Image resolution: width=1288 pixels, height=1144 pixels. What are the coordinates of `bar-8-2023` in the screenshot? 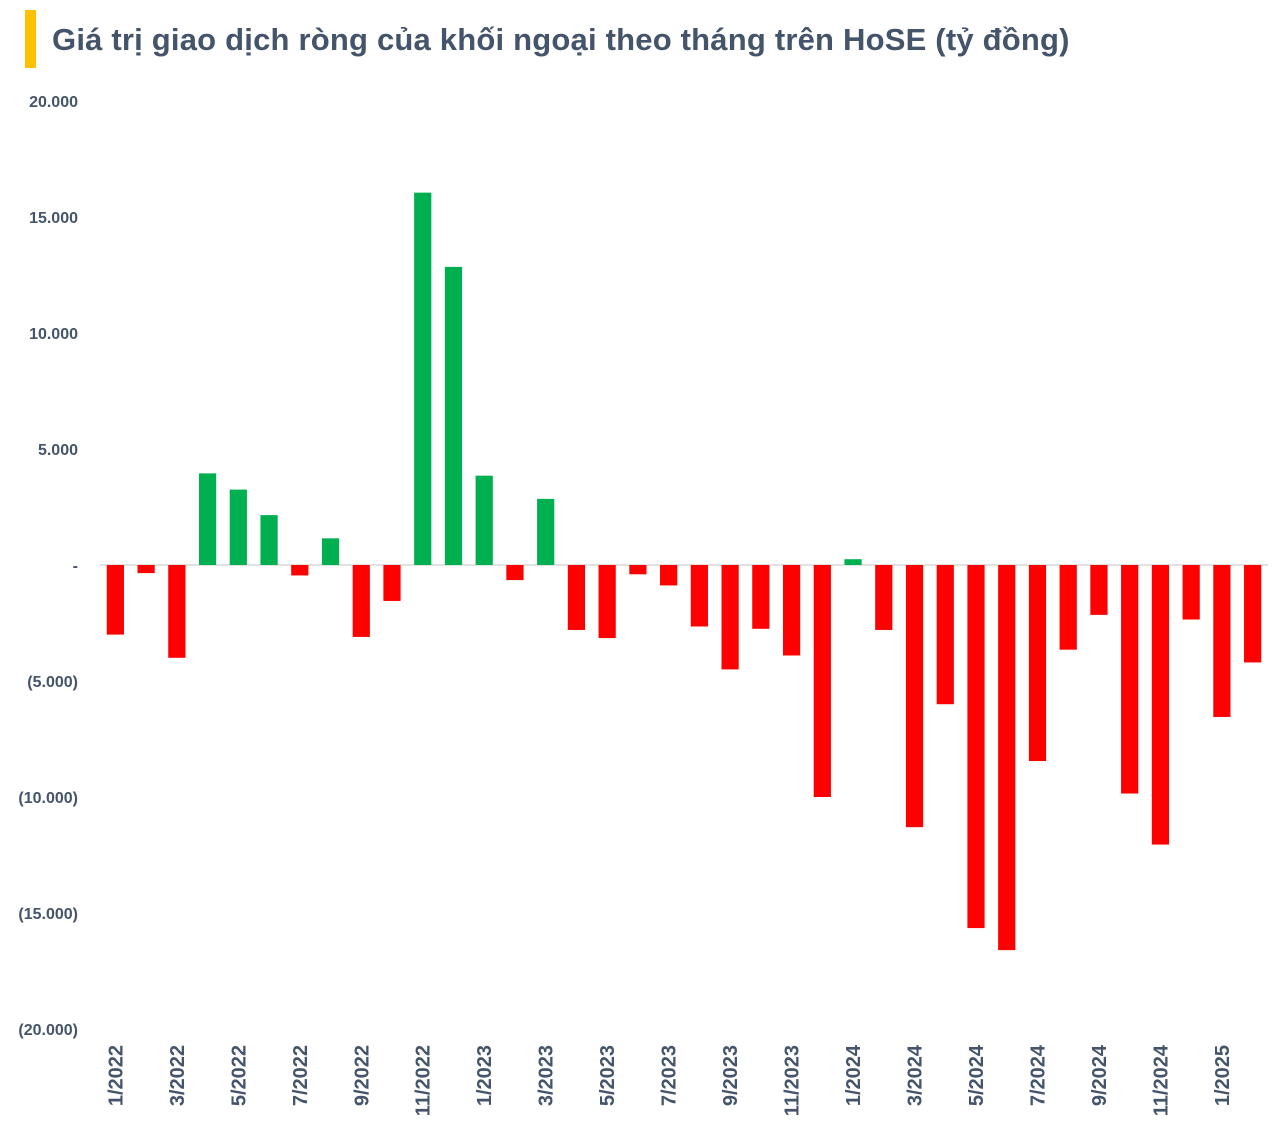 It's located at (699, 596).